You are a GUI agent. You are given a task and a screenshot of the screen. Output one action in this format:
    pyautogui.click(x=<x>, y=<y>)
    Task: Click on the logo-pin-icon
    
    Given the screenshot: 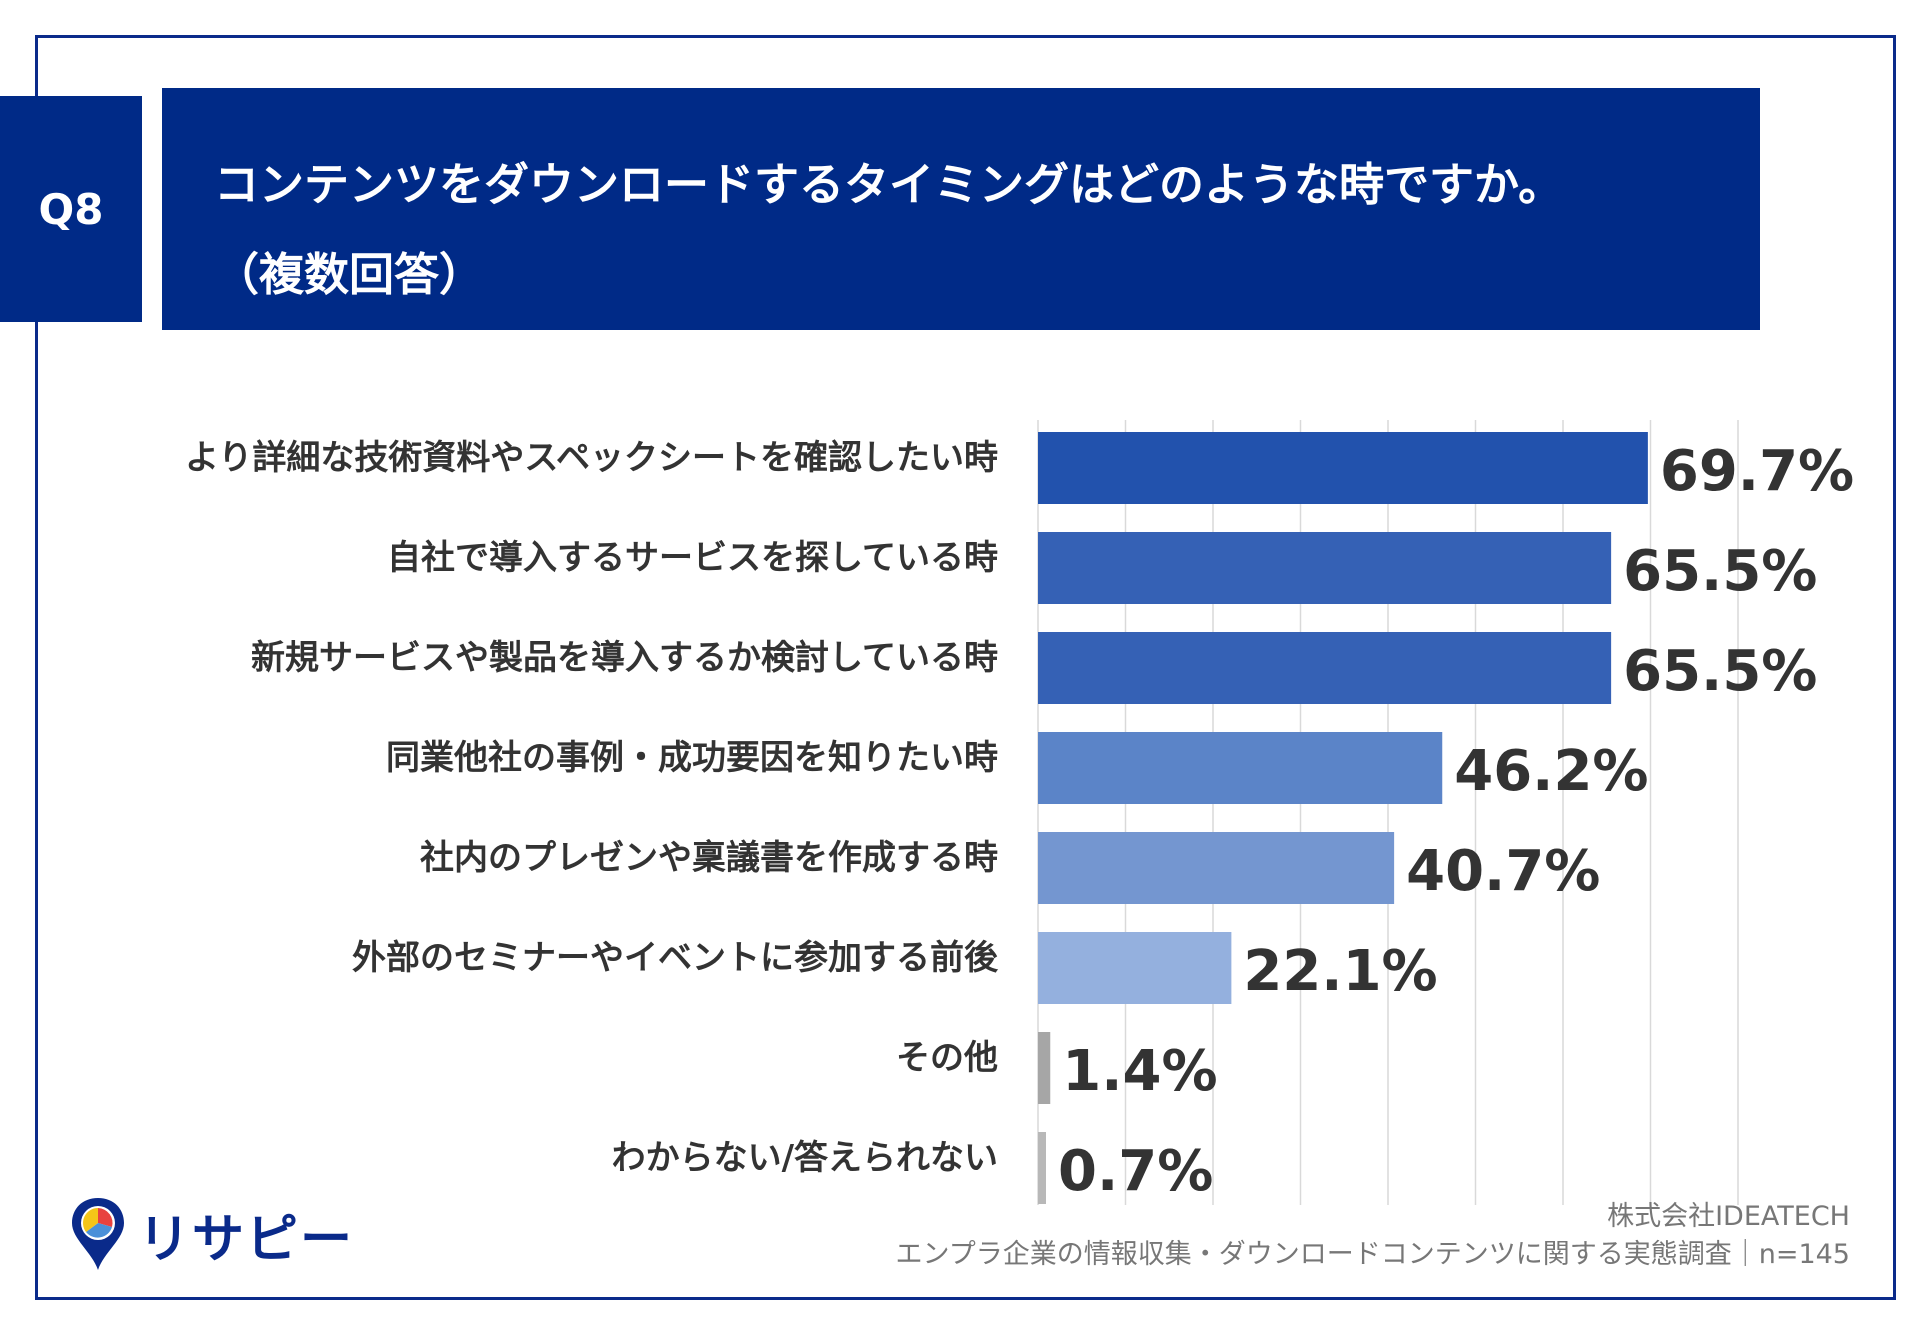 What is the action you would take?
    pyautogui.click(x=98, y=1234)
    